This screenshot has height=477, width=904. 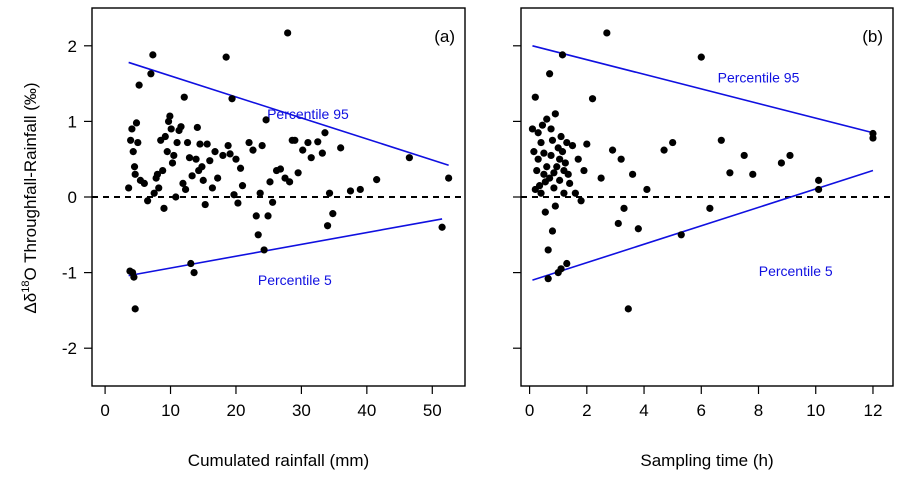 I want to click on y-tick-label-a-4: 2, so click(x=72, y=46).